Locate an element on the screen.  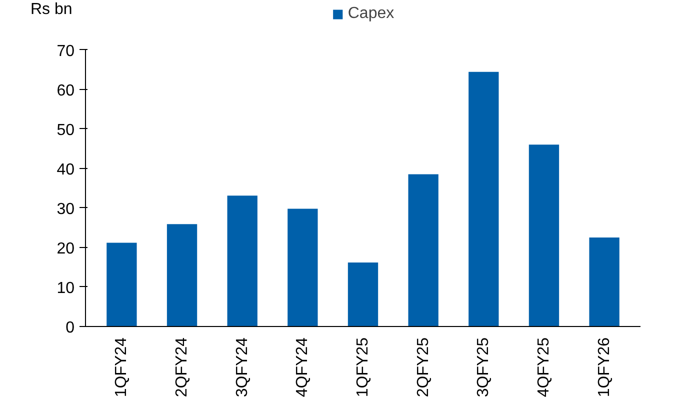
y-tick-label: 10 is located at coordinates (65, 288).